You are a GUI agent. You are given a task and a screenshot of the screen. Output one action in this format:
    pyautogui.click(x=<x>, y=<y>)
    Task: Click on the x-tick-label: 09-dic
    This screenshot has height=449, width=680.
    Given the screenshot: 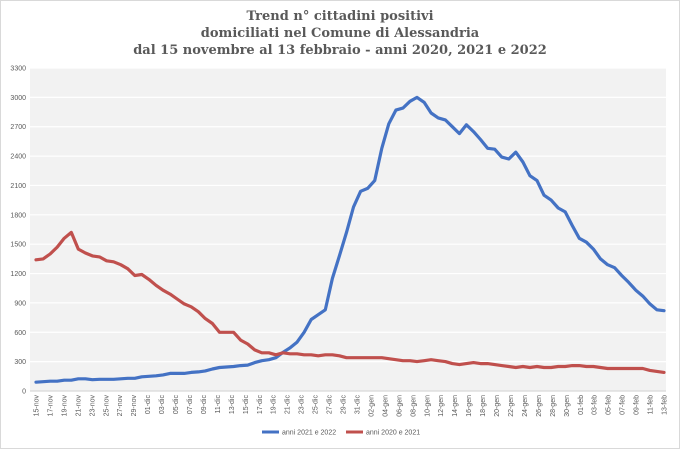 What is the action you would take?
    pyautogui.click(x=204, y=405)
    